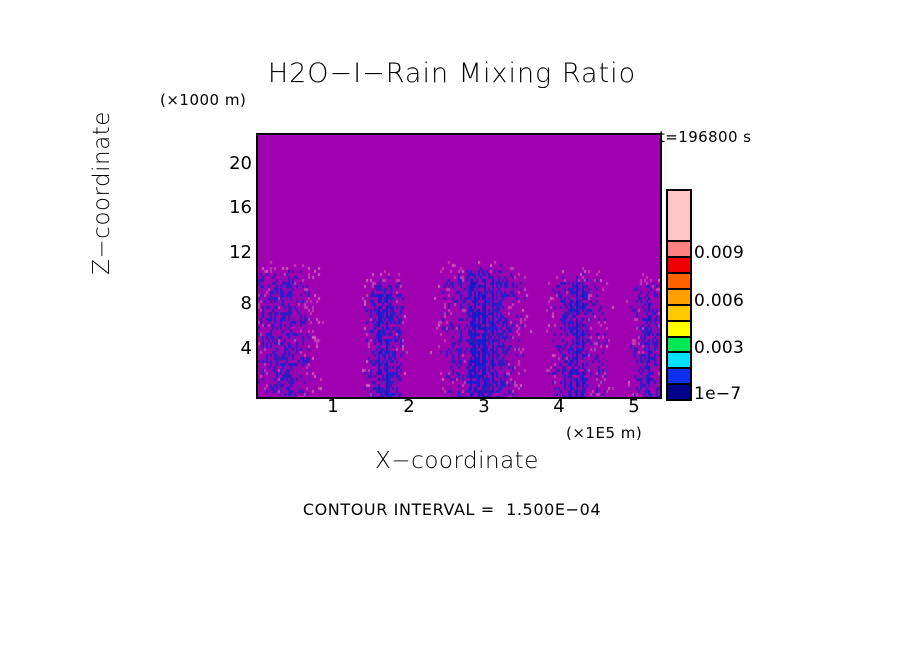 This screenshot has height=654, width=904. I want to click on y-axis-title: Z−coordinate, so click(102, 193).